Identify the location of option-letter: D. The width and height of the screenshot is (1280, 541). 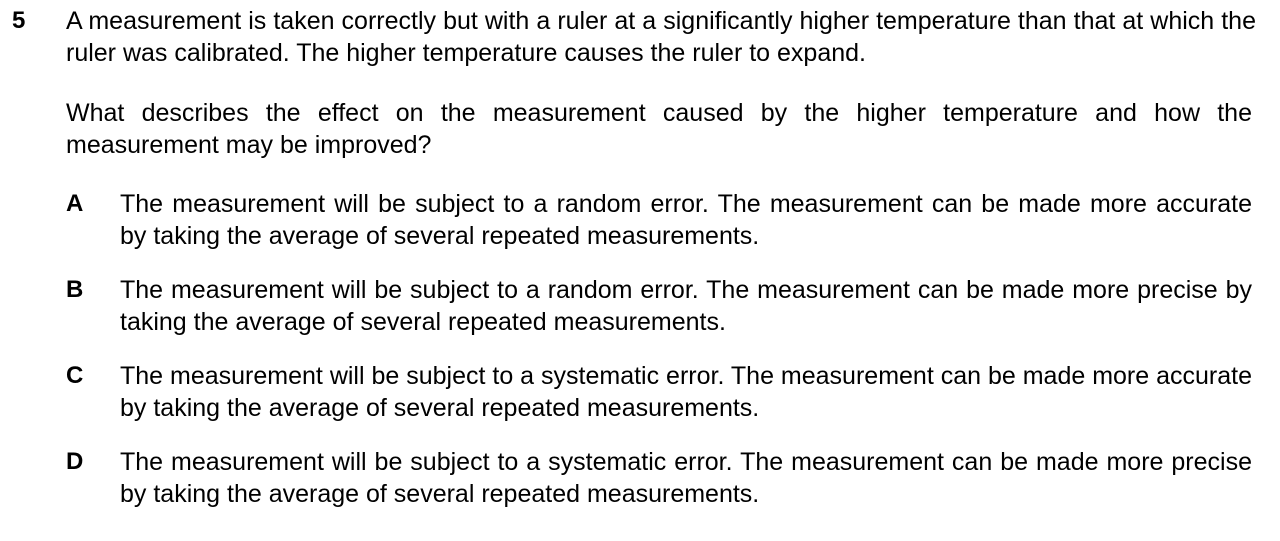
(75, 461).